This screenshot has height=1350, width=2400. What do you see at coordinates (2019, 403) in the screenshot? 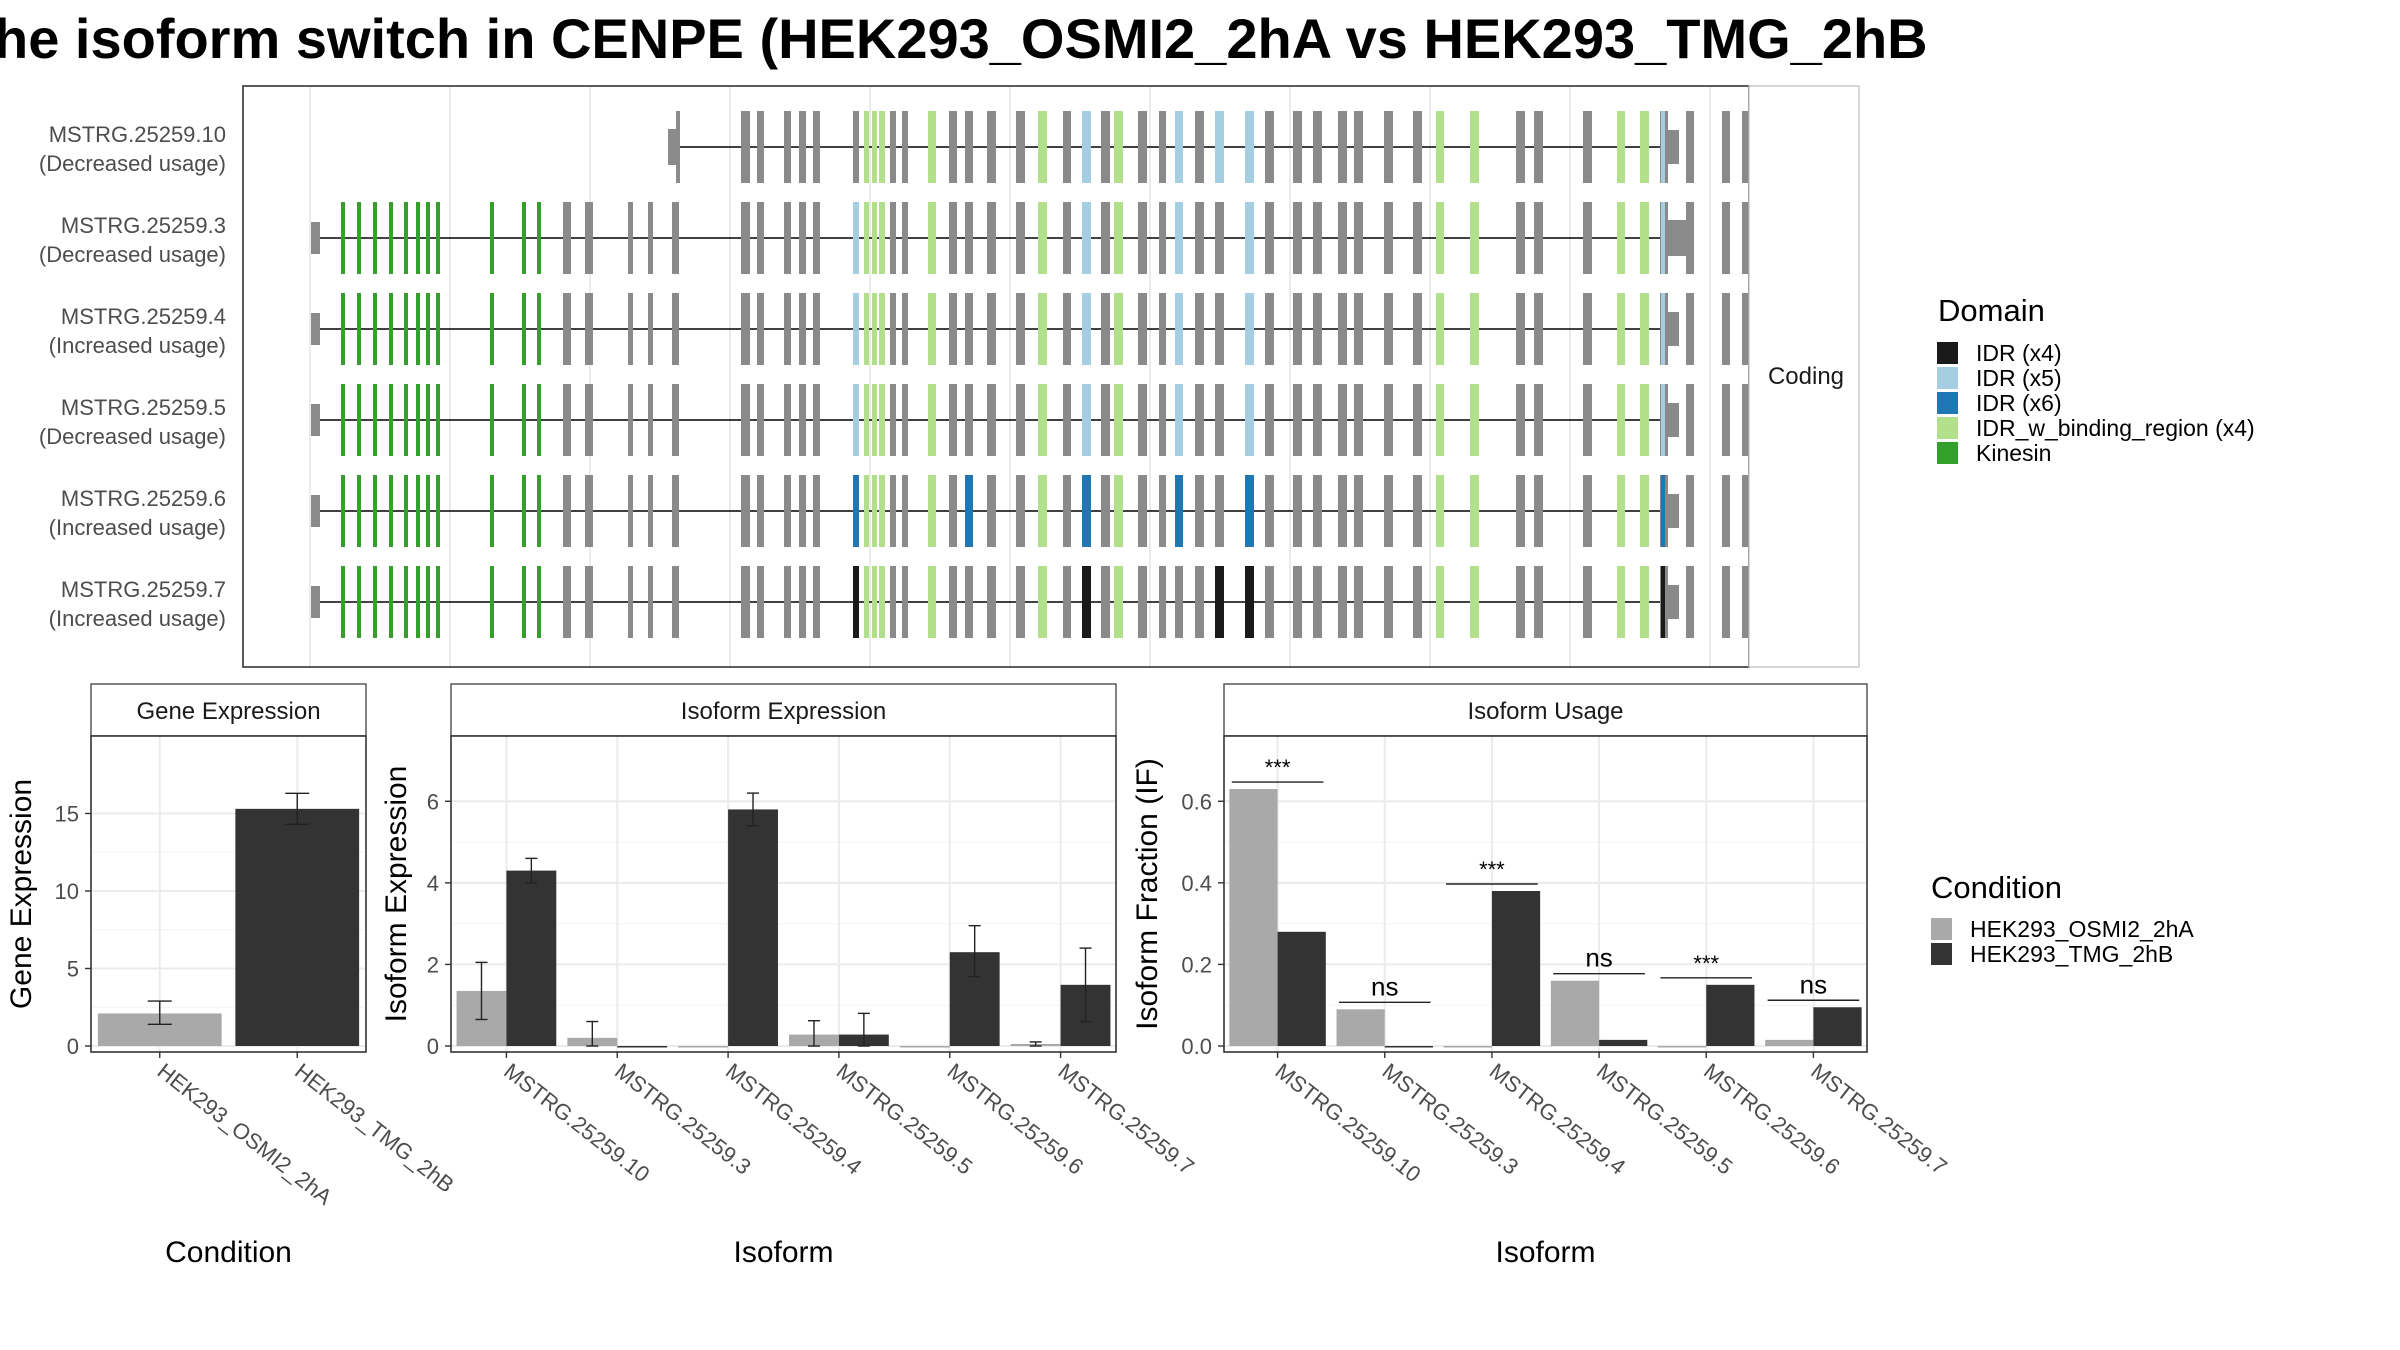
I see `domain-legend-label: IDR (x6)` at bounding box center [2019, 403].